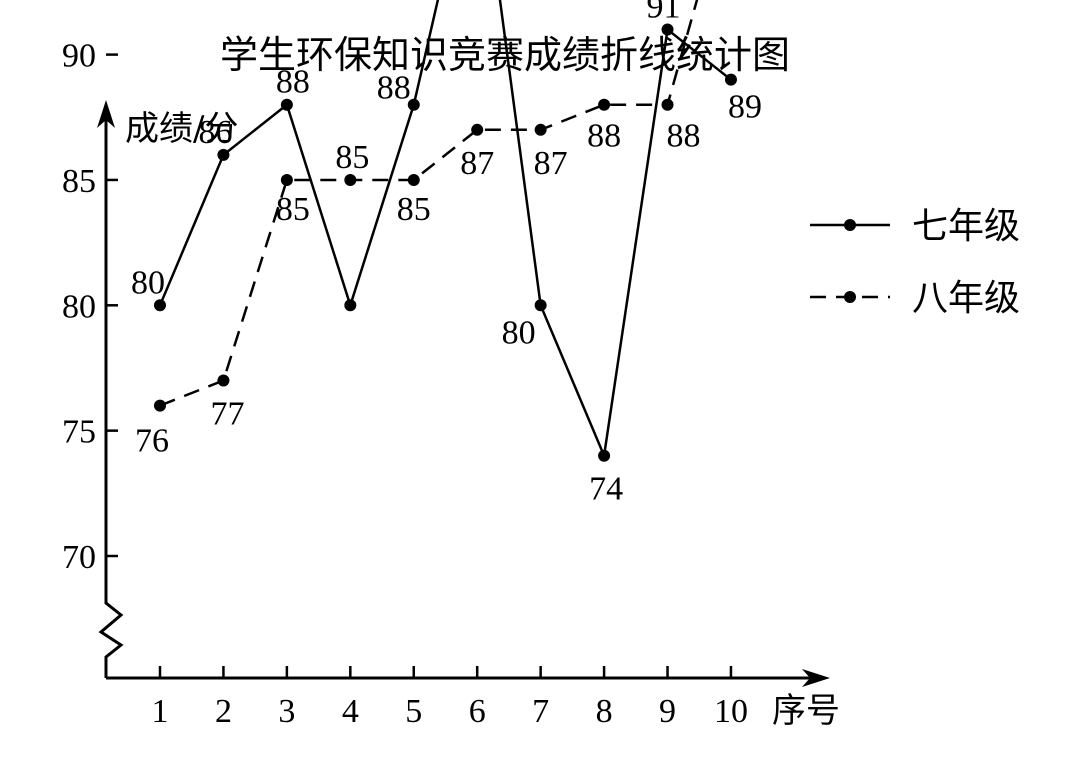 This screenshot has width=1080, height=769. Describe the element at coordinates (915, 262) in the screenshot. I see `legend: 七年级 八年级` at that location.